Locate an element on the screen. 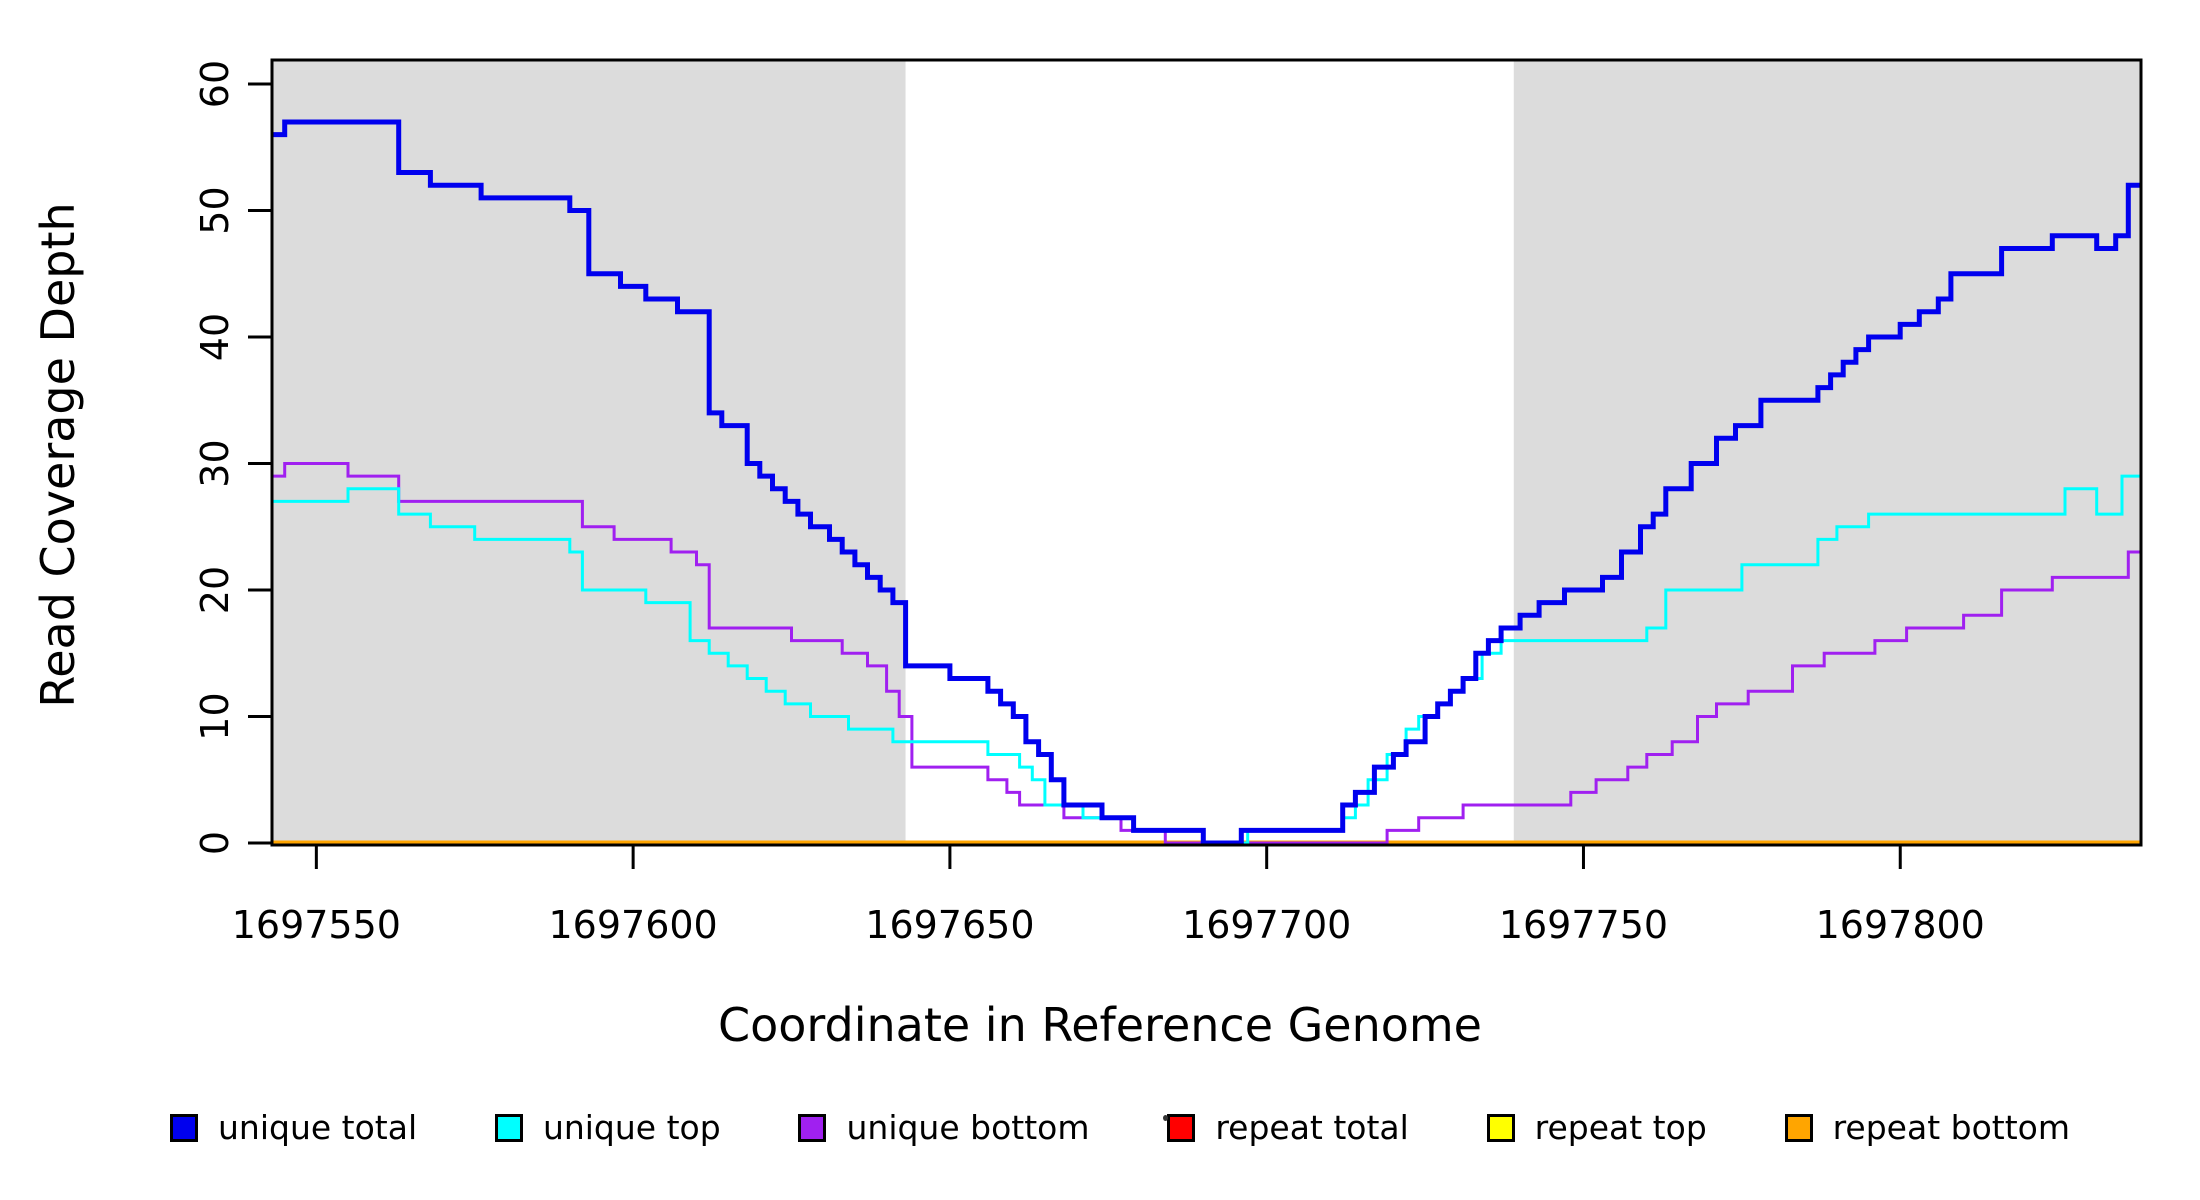  legend-item-repeat-total: repeat total is located at coordinates (1288, 1127).